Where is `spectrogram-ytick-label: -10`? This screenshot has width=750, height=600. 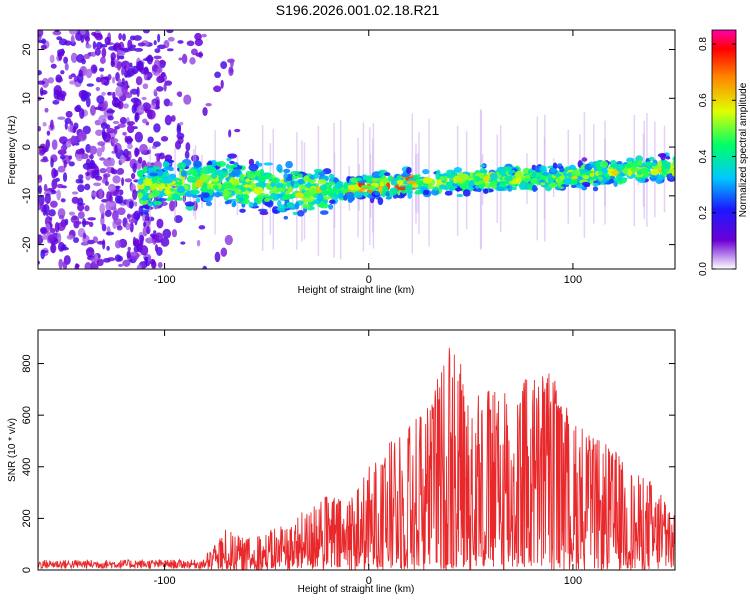
spectrogram-ytick-label: -10 is located at coordinates (27, 196).